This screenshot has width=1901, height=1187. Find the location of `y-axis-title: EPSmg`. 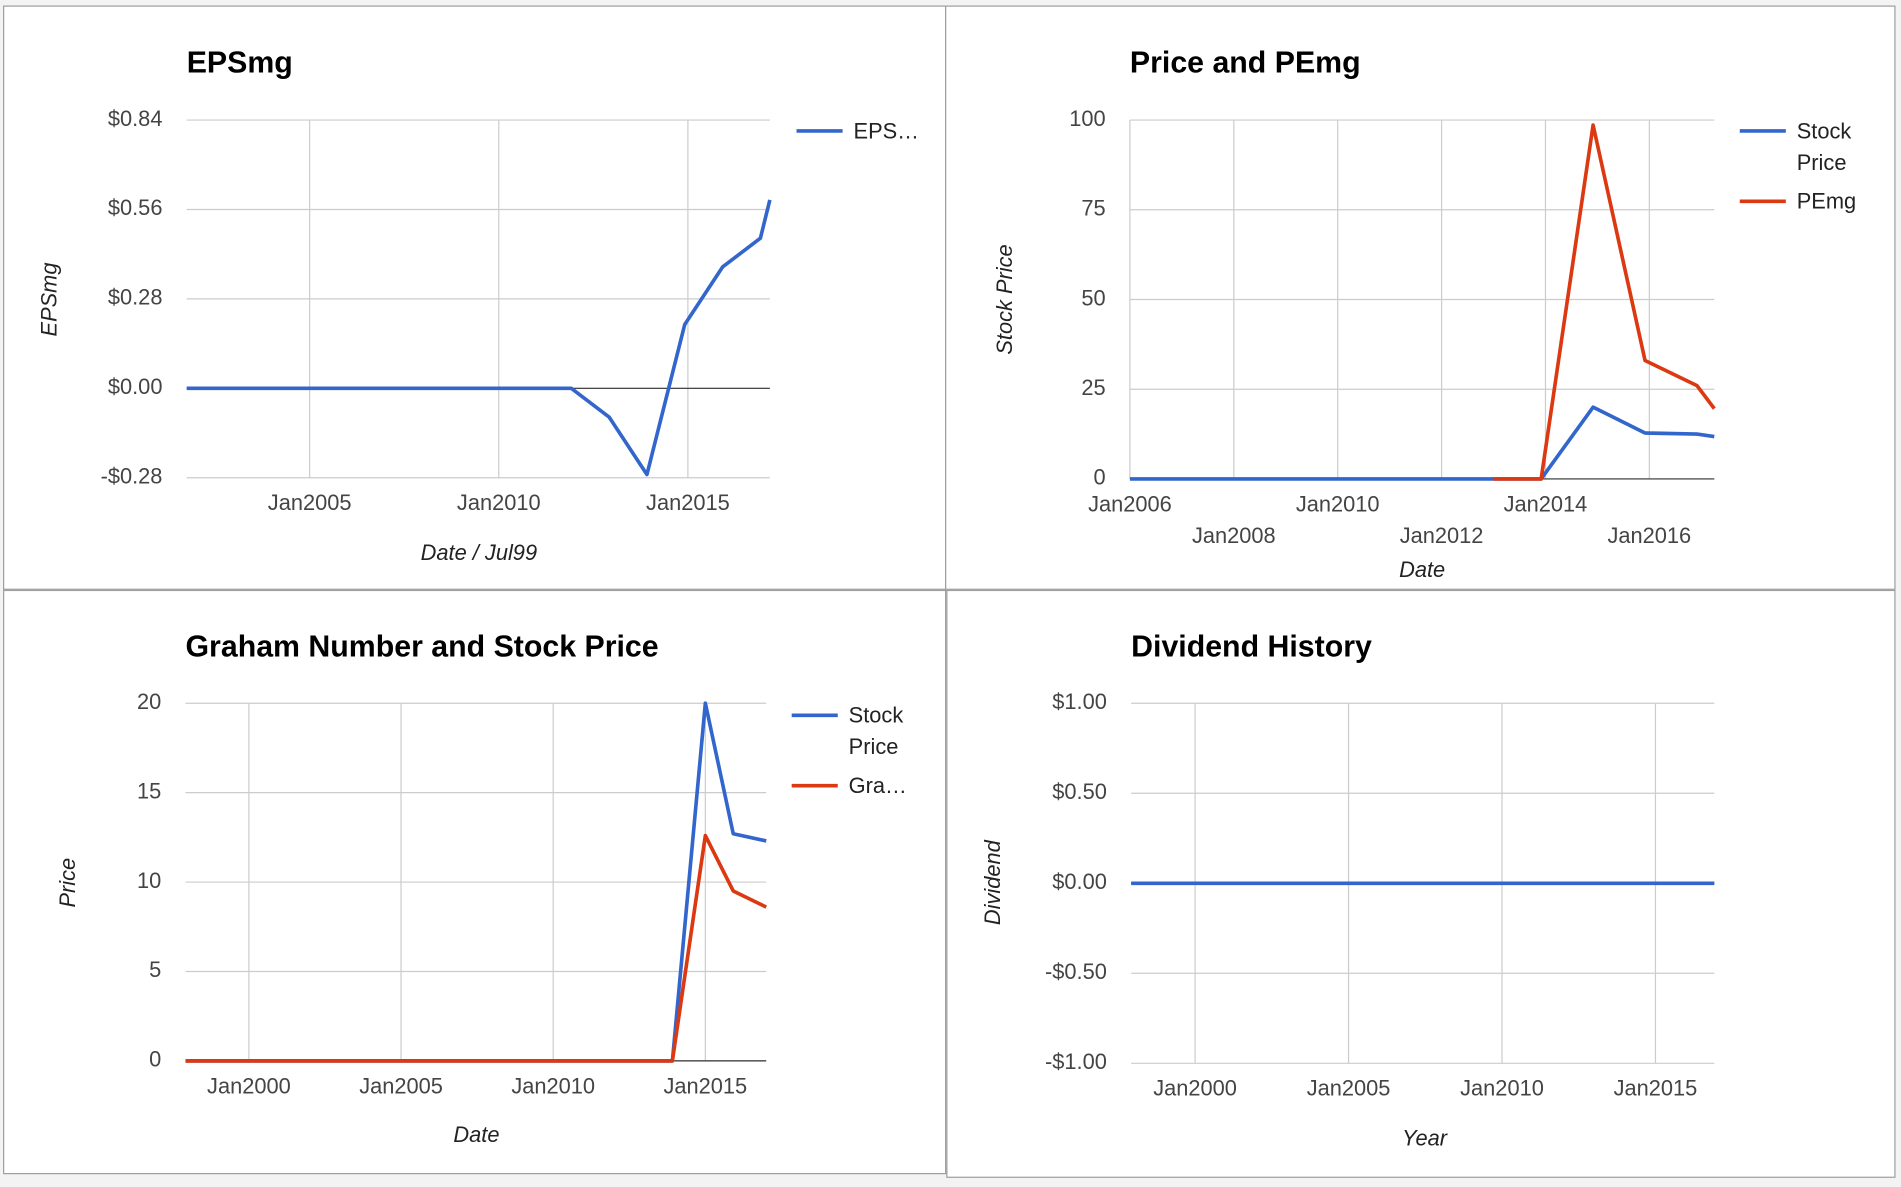

y-axis-title: EPSmg is located at coordinates (49, 300).